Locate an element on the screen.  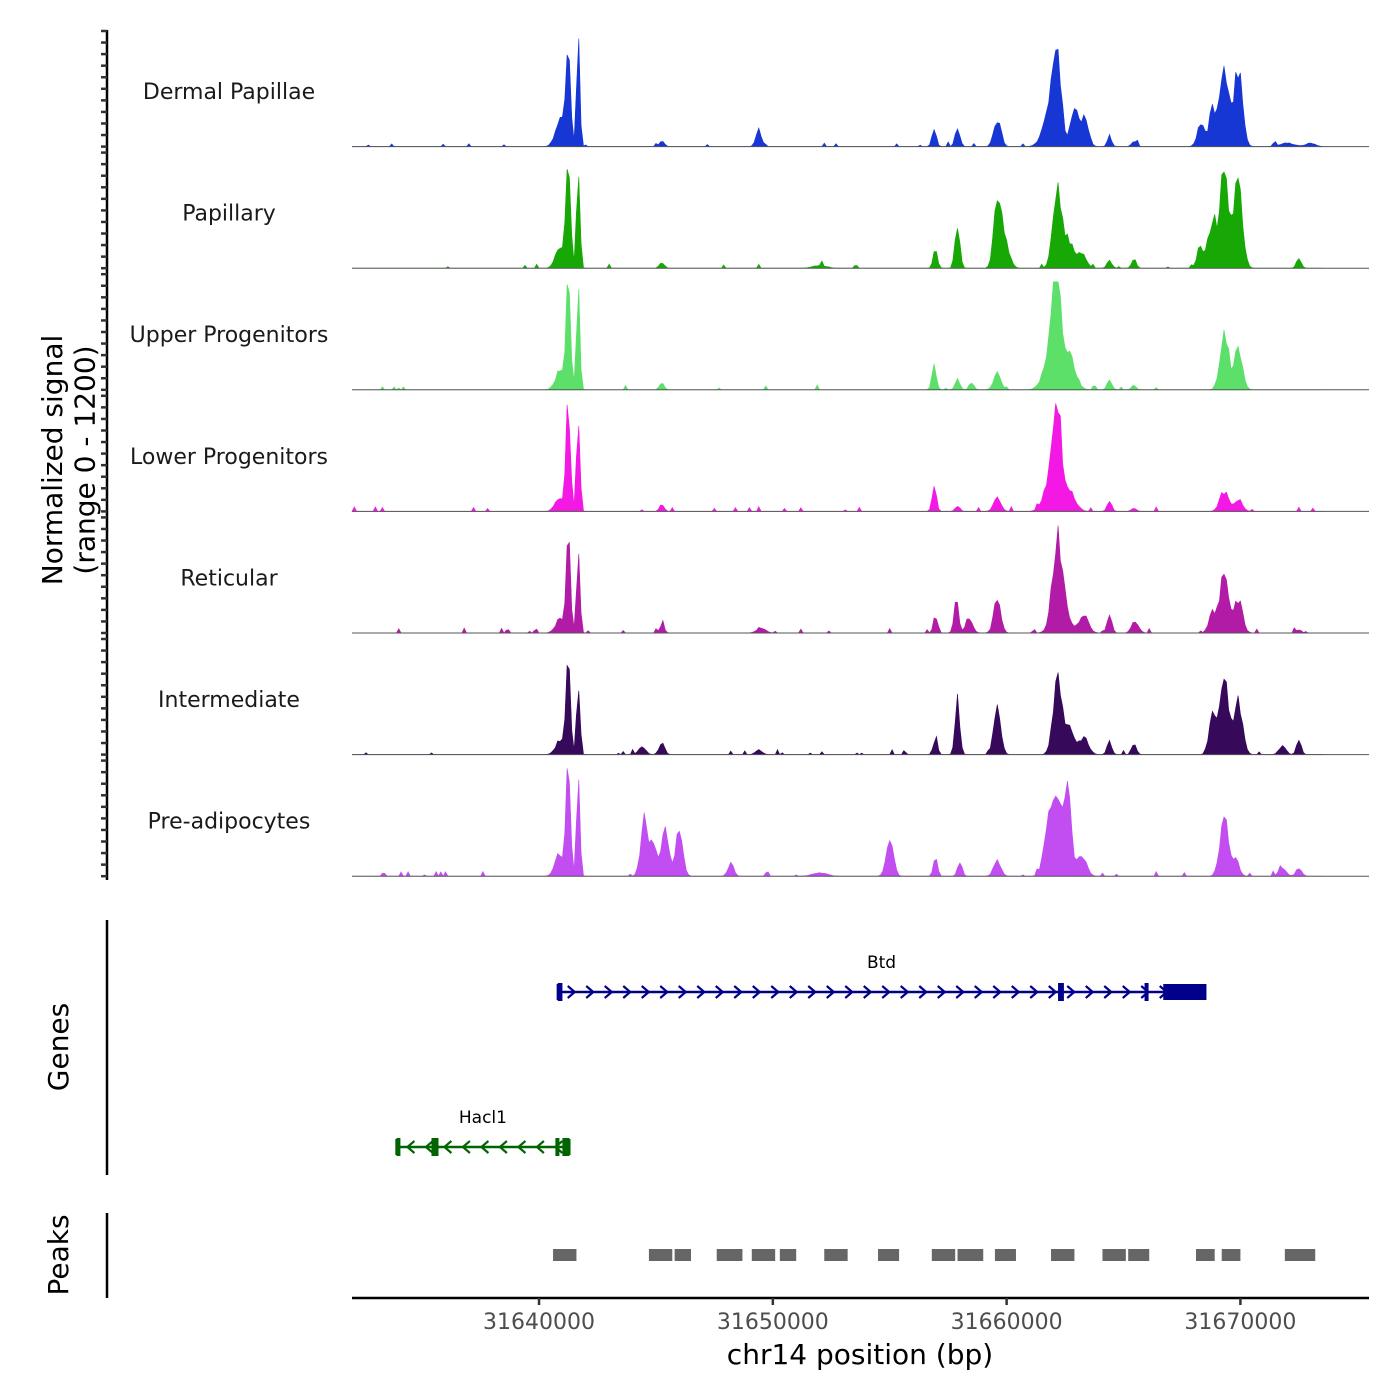
track-intermediate: Intermediate is located at coordinates (763, 710).